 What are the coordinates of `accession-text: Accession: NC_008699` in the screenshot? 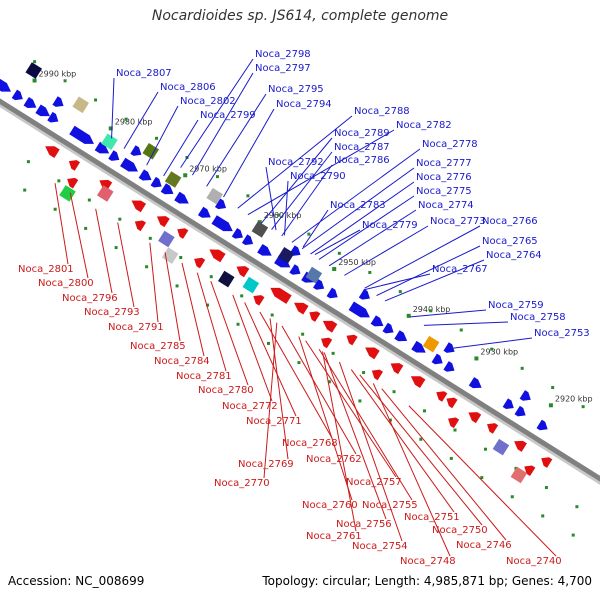 It's located at (76, 581).